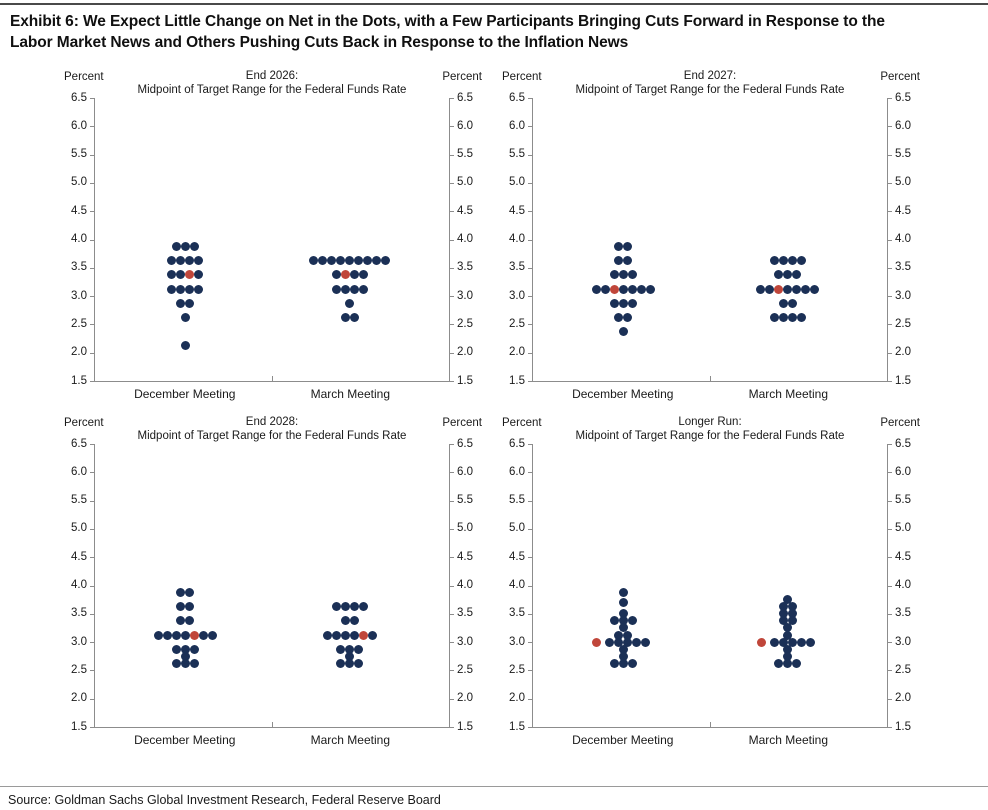  What do you see at coordinates (517, 210) in the screenshot?
I see `y-tick-label: 4.5` at bounding box center [517, 210].